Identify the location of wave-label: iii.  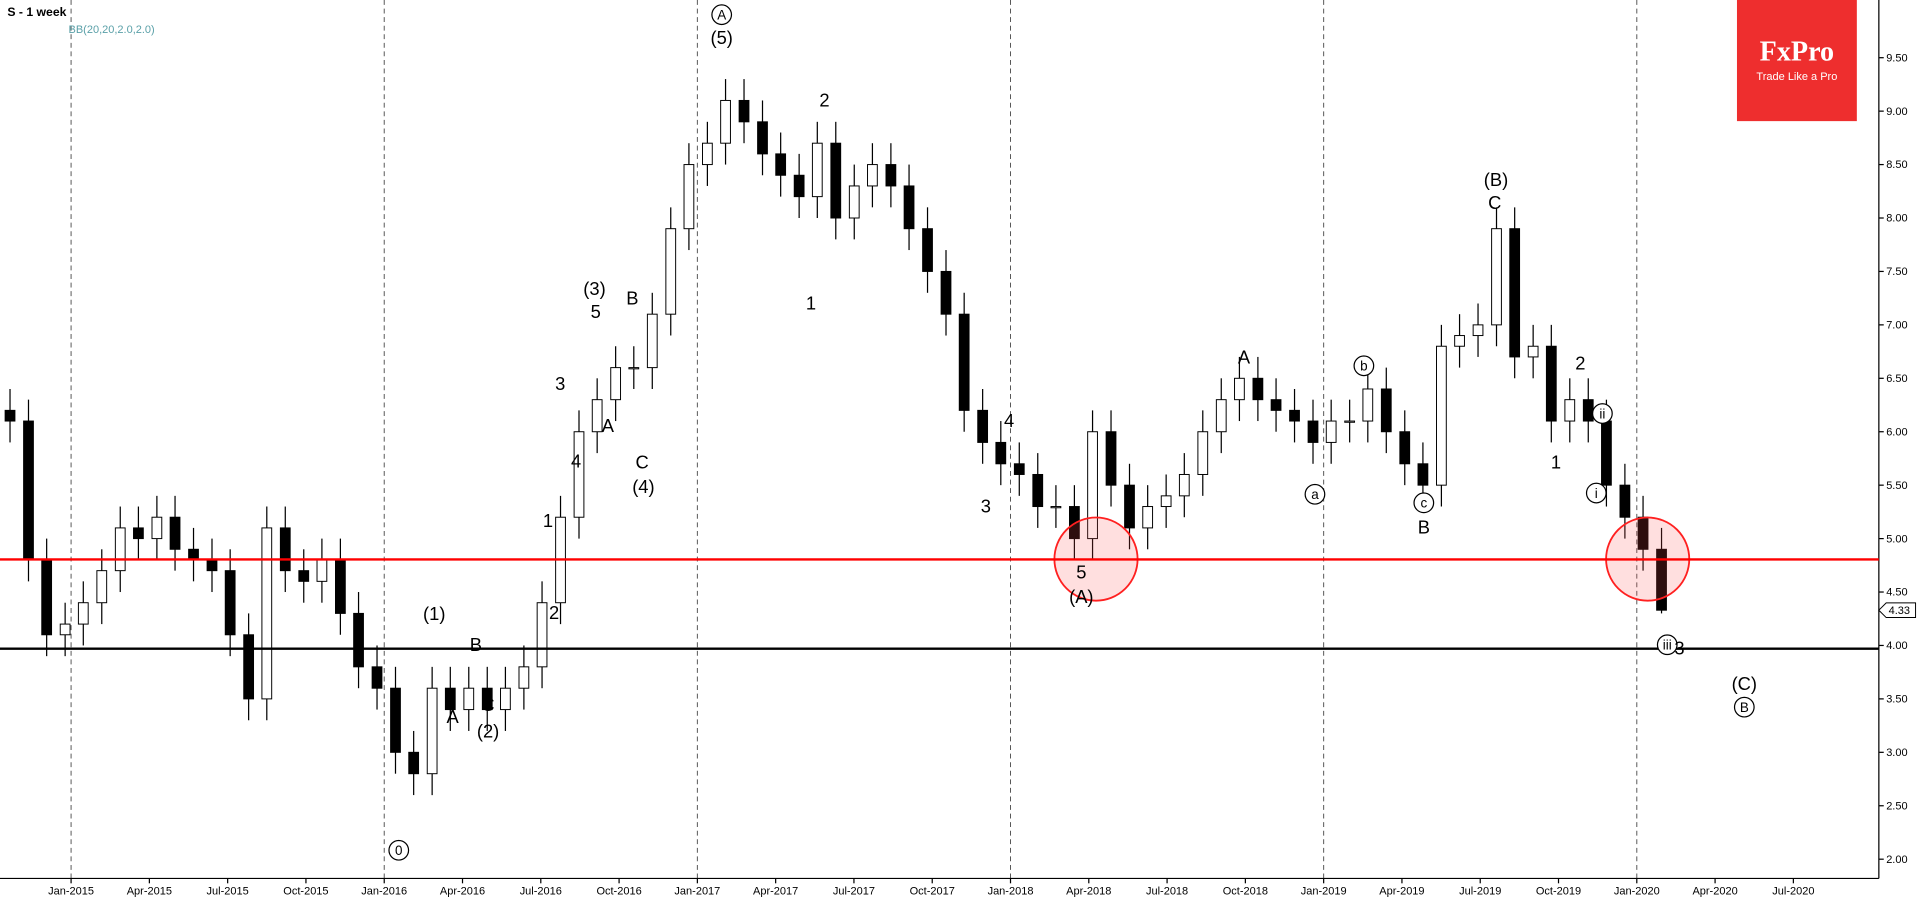
(1667, 645).